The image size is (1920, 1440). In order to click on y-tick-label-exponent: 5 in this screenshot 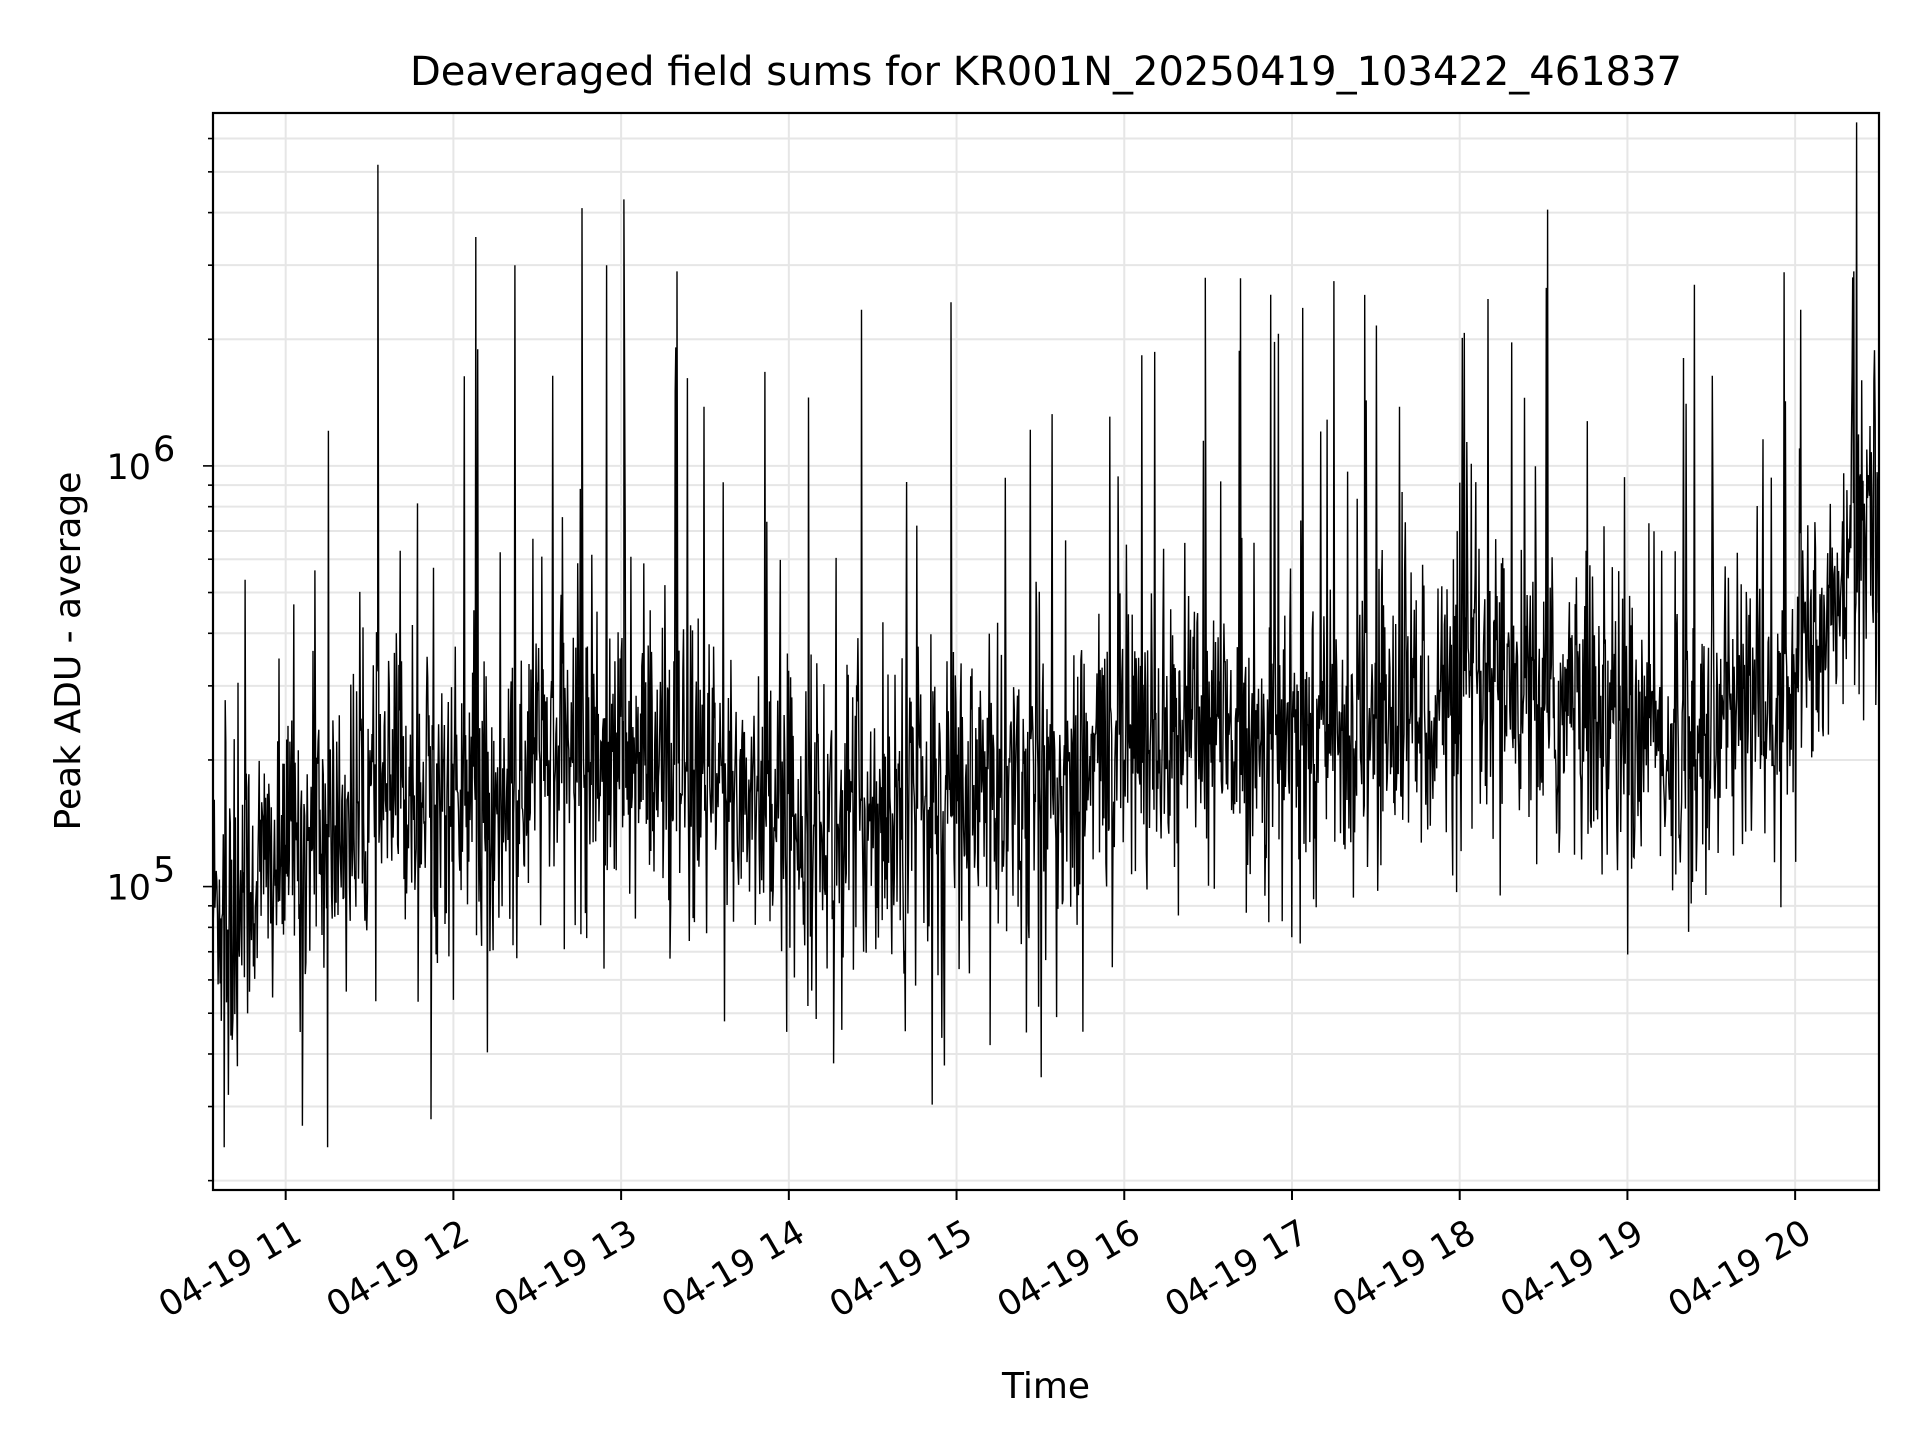, I will do `click(164, 871)`.